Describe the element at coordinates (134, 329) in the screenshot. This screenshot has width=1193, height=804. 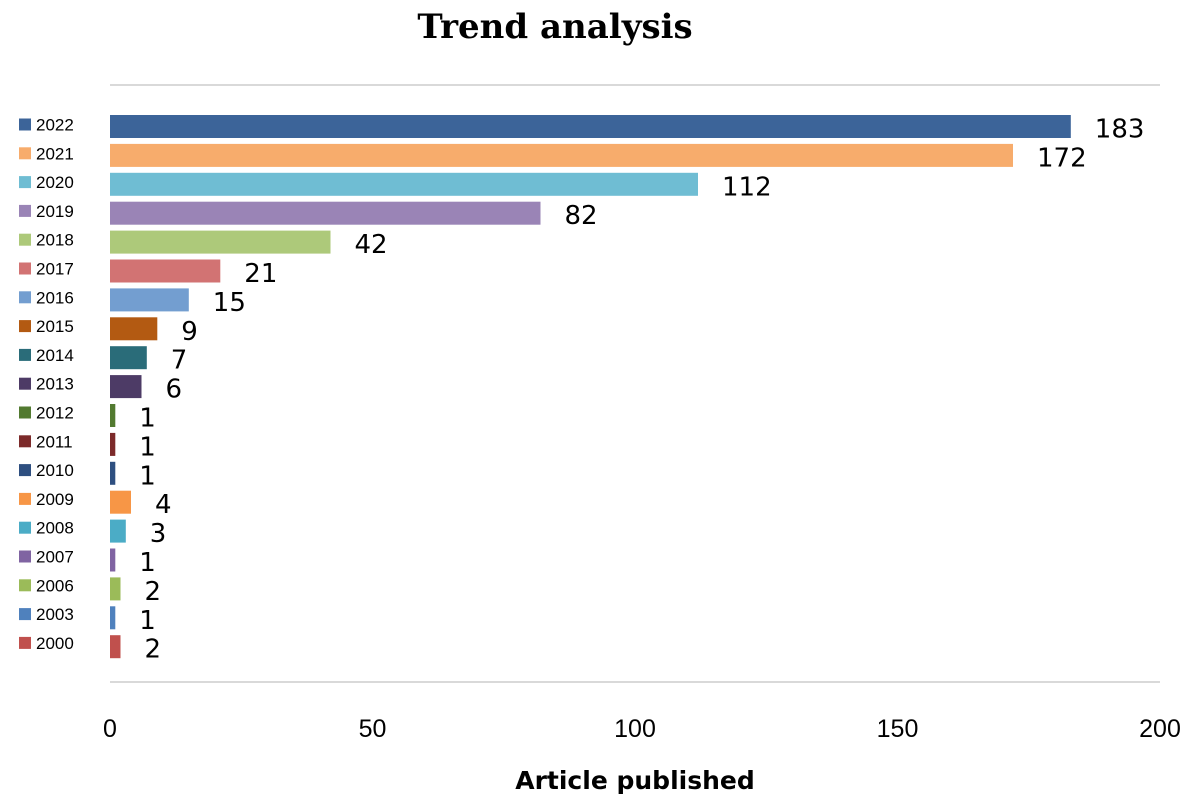
I see `bar-2015` at that location.